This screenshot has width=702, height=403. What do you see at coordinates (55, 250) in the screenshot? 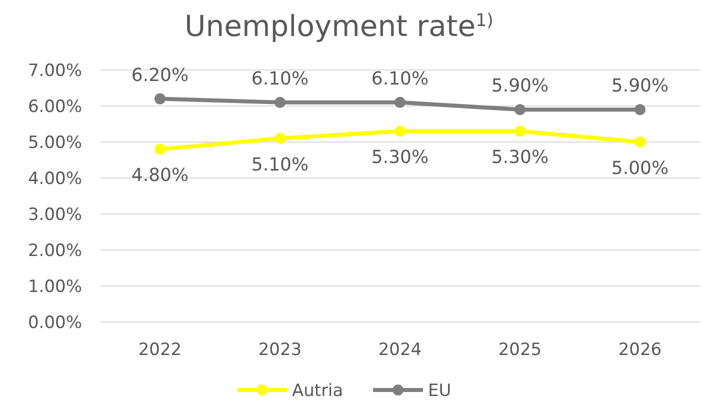
I see `y-tick-label: 2.00%` at bounding box center [55, 250].